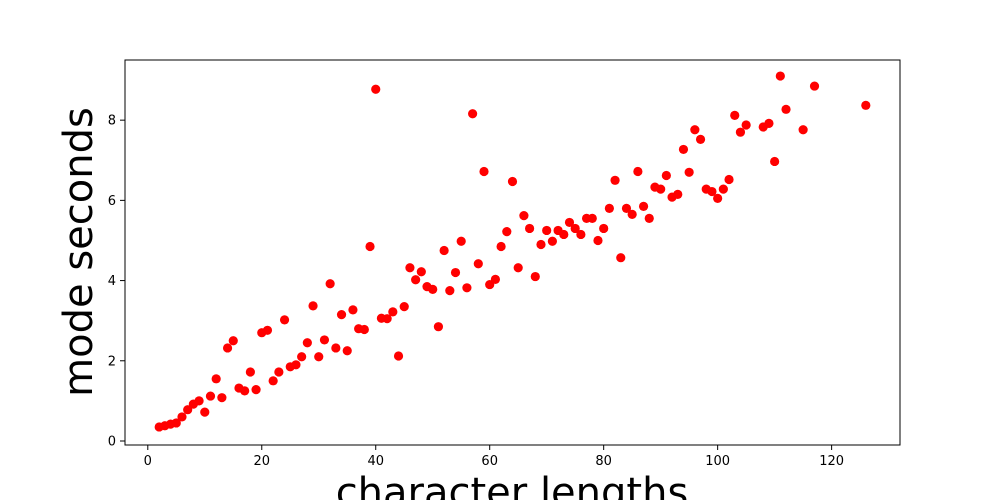 This screenshot has width=1000, height=500. What do you see at coordinates (261, 461) in the screenshot?
I see `x-tick-label: 20` at bounding box center [261, 461].